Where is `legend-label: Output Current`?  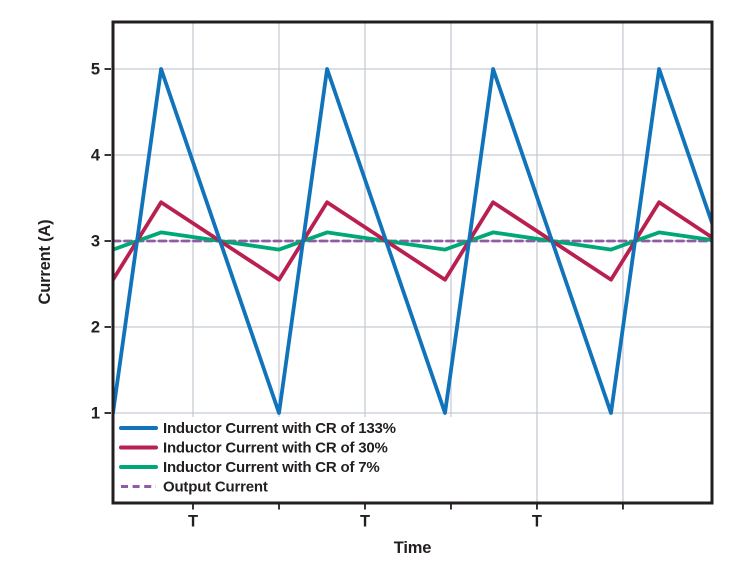
legend-label: Output Current is located at coordinates (215, 487).